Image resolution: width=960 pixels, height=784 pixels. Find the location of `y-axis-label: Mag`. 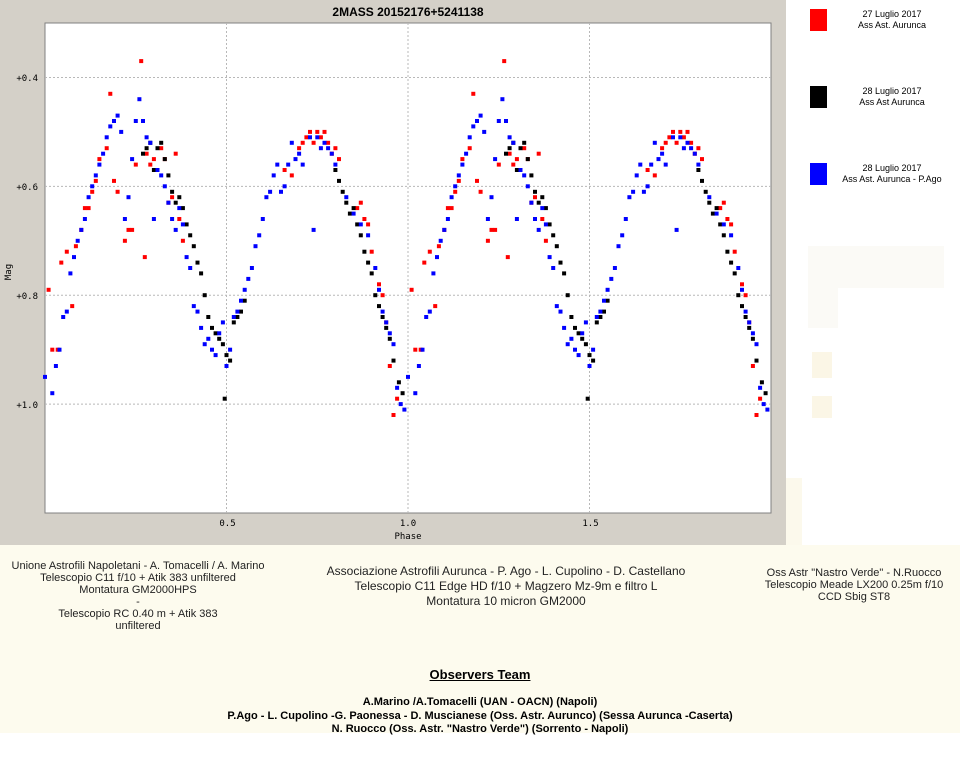

y-axis-label: Mag is located at coordinates (9, 272).